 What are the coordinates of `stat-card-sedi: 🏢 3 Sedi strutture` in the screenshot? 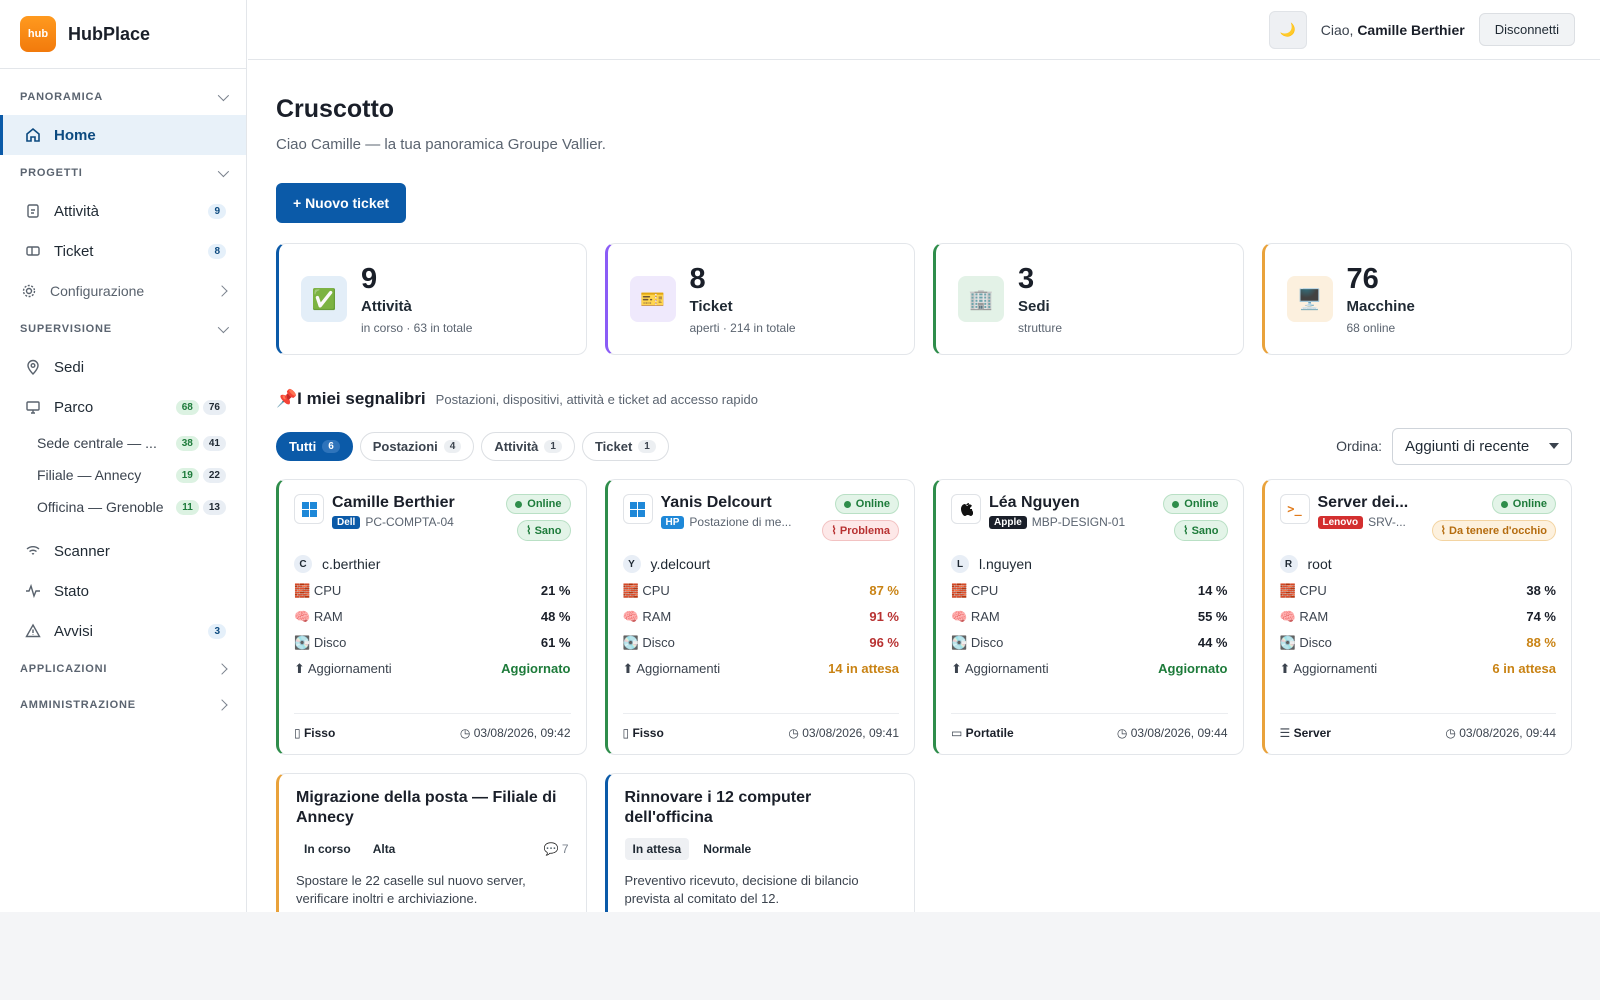 It's located at (1088, 299).